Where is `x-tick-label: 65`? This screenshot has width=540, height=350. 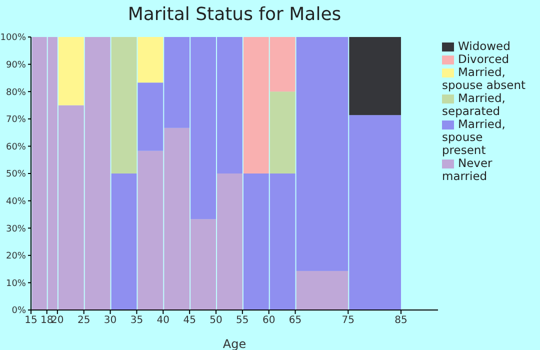
x-tick-label: 65 is located at coordinates (295, 320).